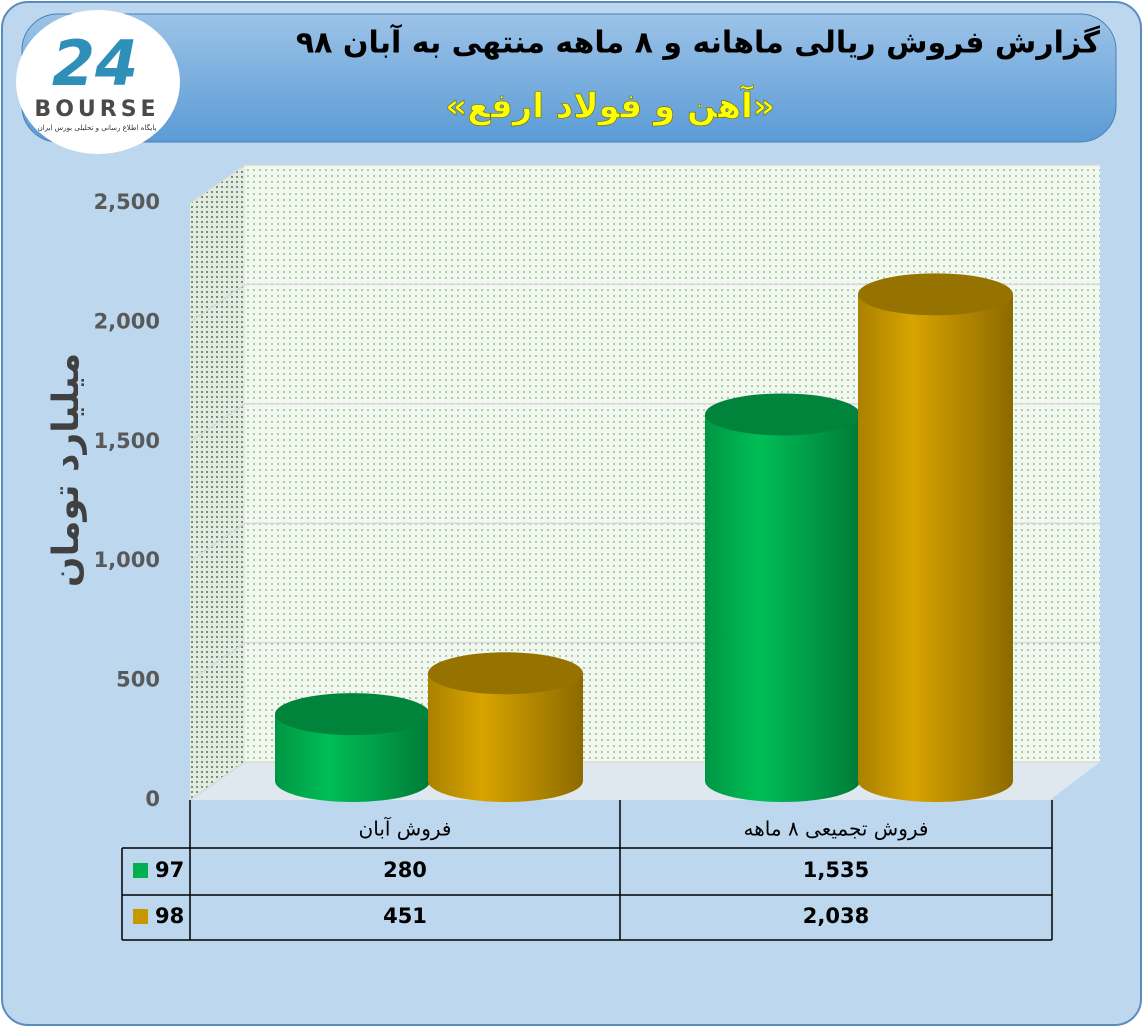 Image resolution: width=1143 pixels, height=1027 pixels. I want to click on table-value: 2,038, so click(836, 916).